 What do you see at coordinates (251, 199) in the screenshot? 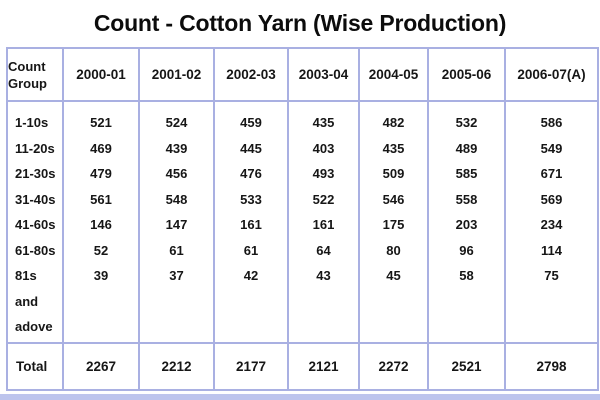
I see `value-cell: 533` at bounding box center [251, 199].